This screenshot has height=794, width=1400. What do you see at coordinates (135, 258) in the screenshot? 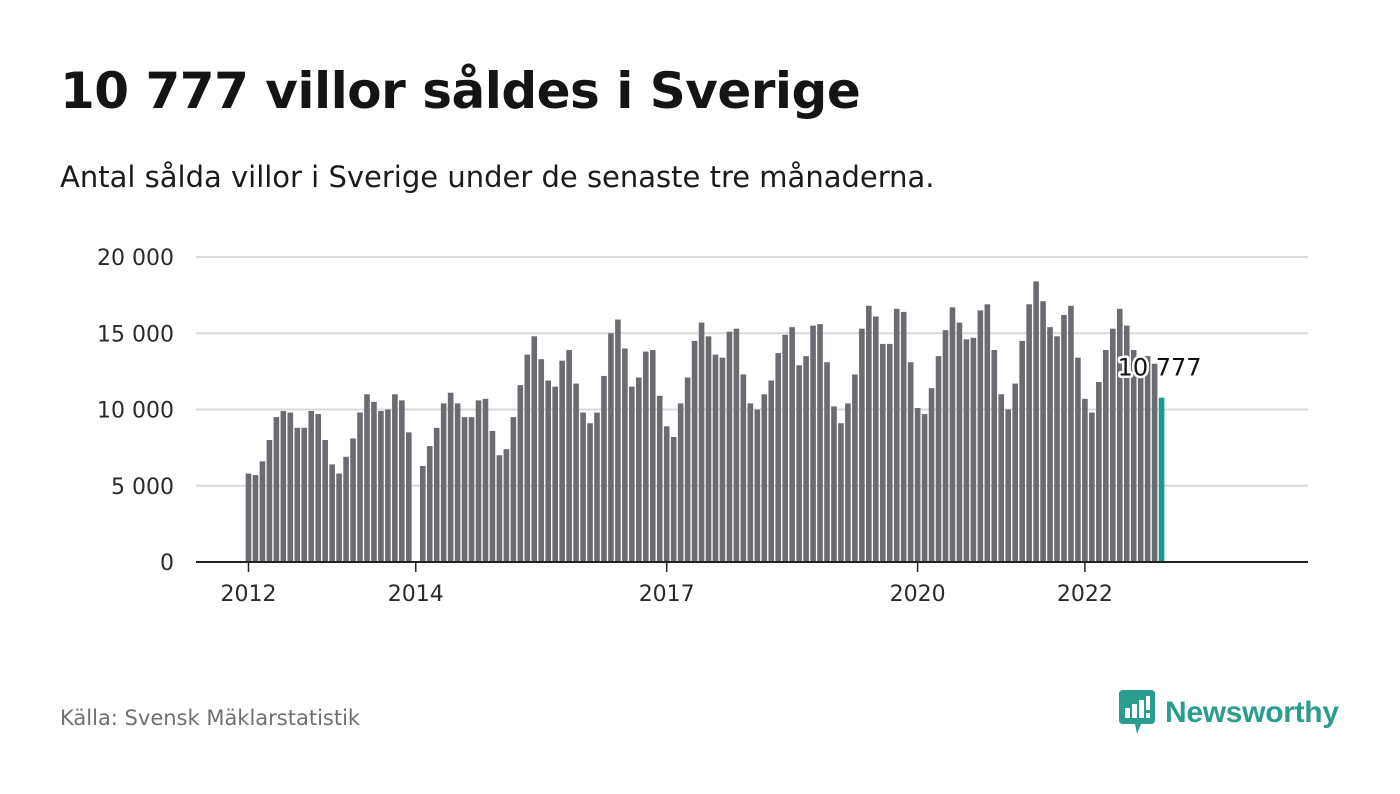
I see `y-tick-label: 20 000` at bounding box center [135, 258].